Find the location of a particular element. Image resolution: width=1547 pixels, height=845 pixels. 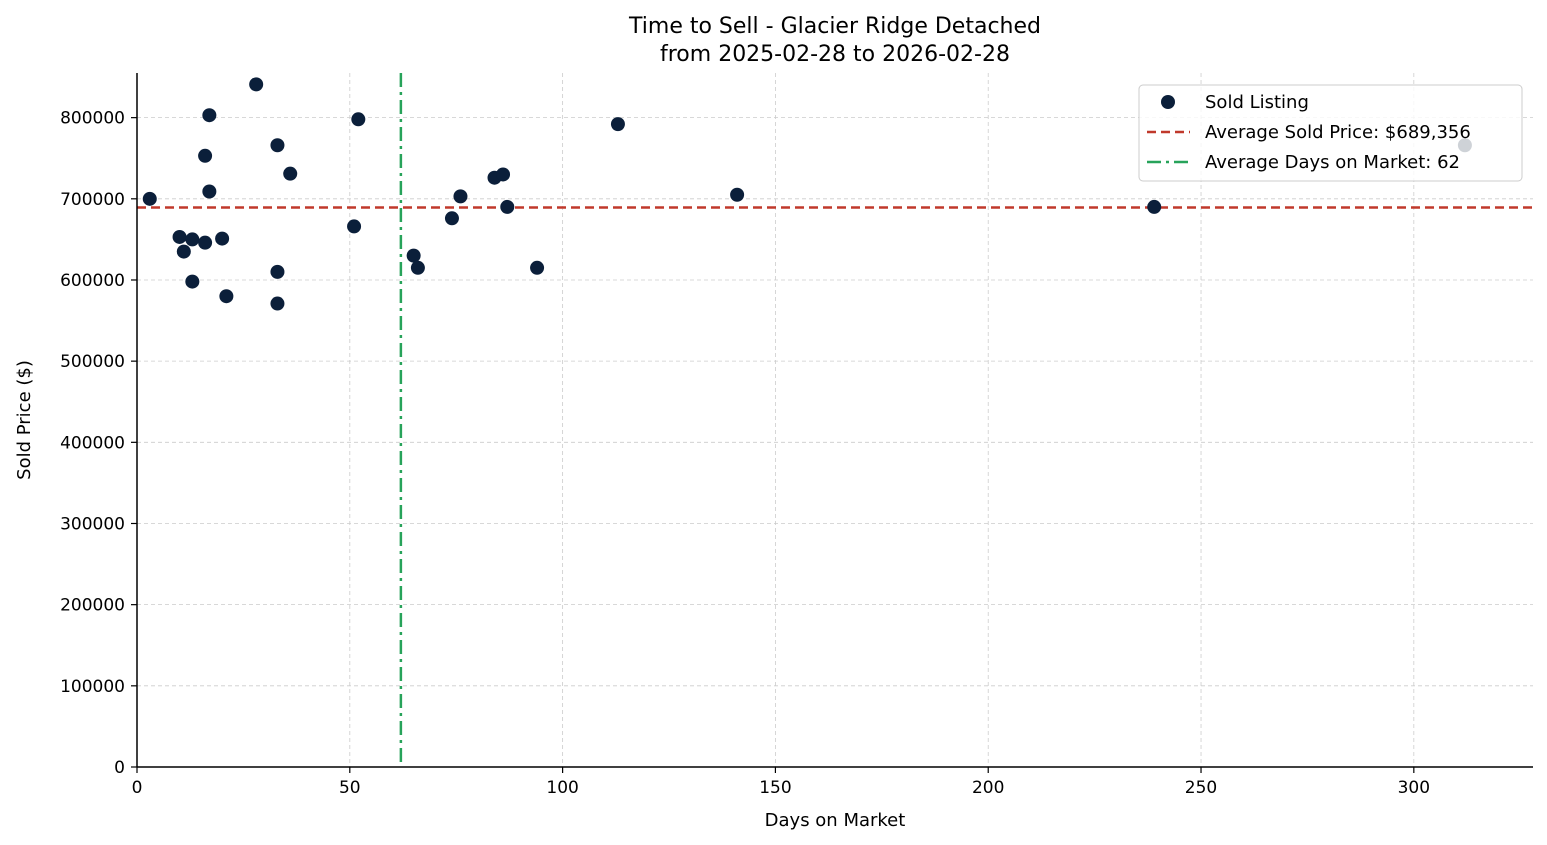

x-tick-label: 250 is located at coordinates (1201, 788).